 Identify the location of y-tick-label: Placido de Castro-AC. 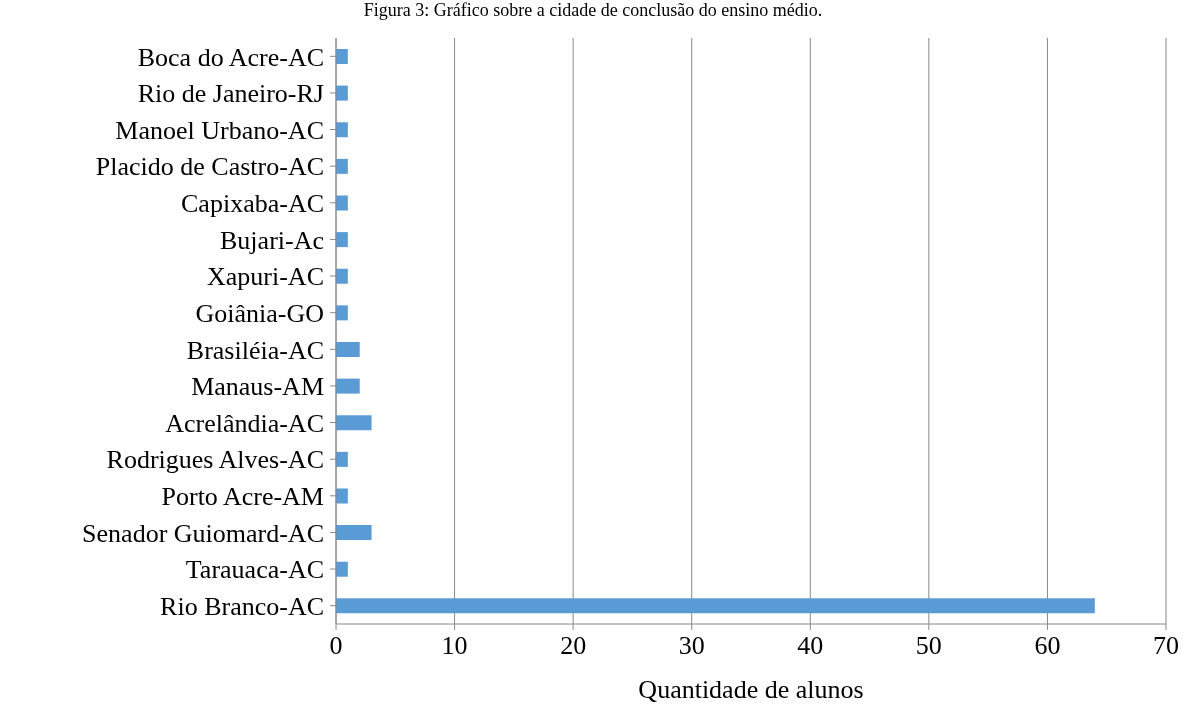
(209, 167).